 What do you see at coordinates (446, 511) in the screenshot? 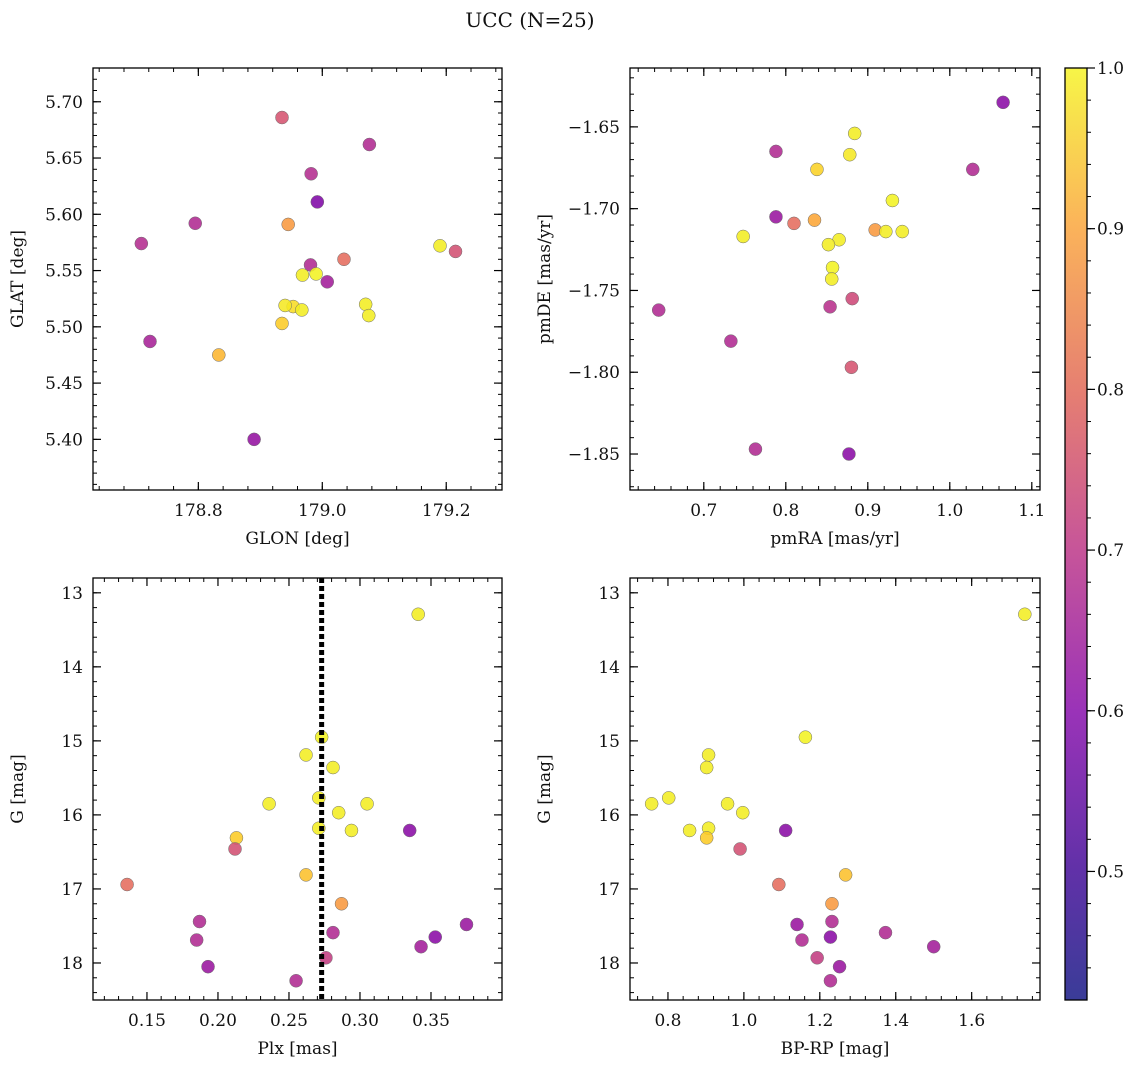
I see `x-tick-label: 179.2` at bounding box center [446, 511].